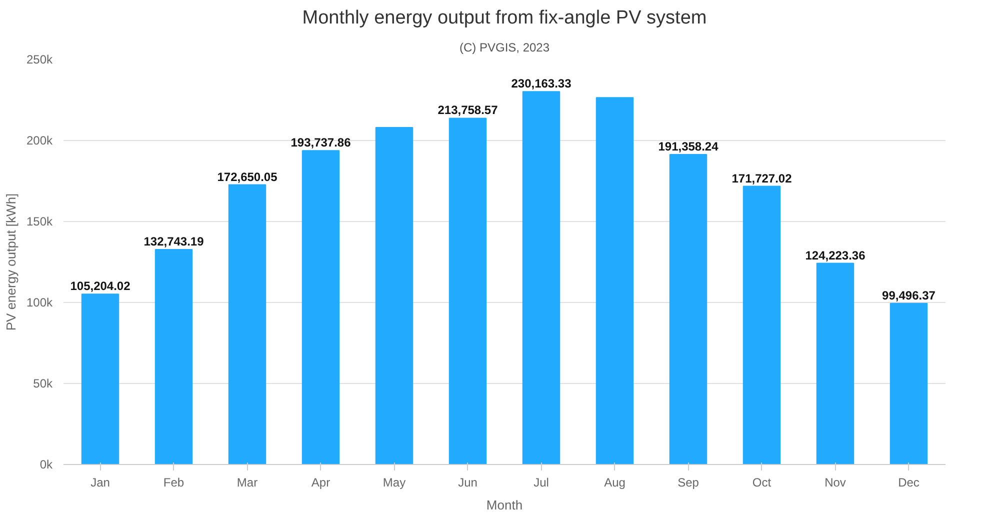 This screenshot has height=523, width=985. I want to click on chart-title: Monthly energy output from fix-angle PV system, so click(504, 18).